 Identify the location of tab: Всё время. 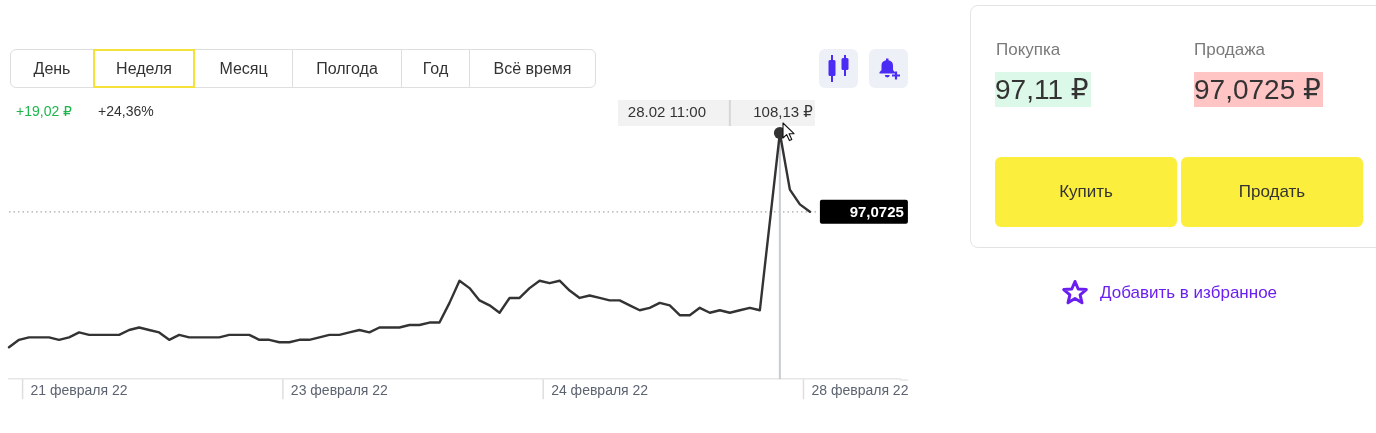
(532, 68).